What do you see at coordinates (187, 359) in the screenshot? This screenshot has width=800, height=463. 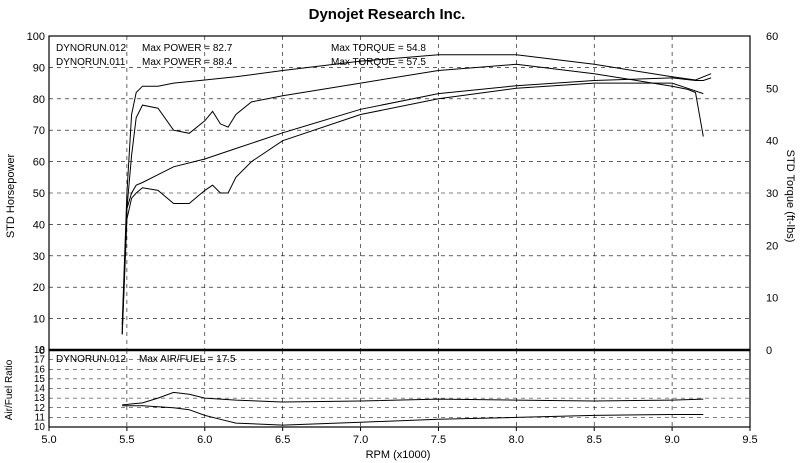 I see `legend-af-max-012: Max AIR/FUEL = 17.5` at bounding box center [187, 359].